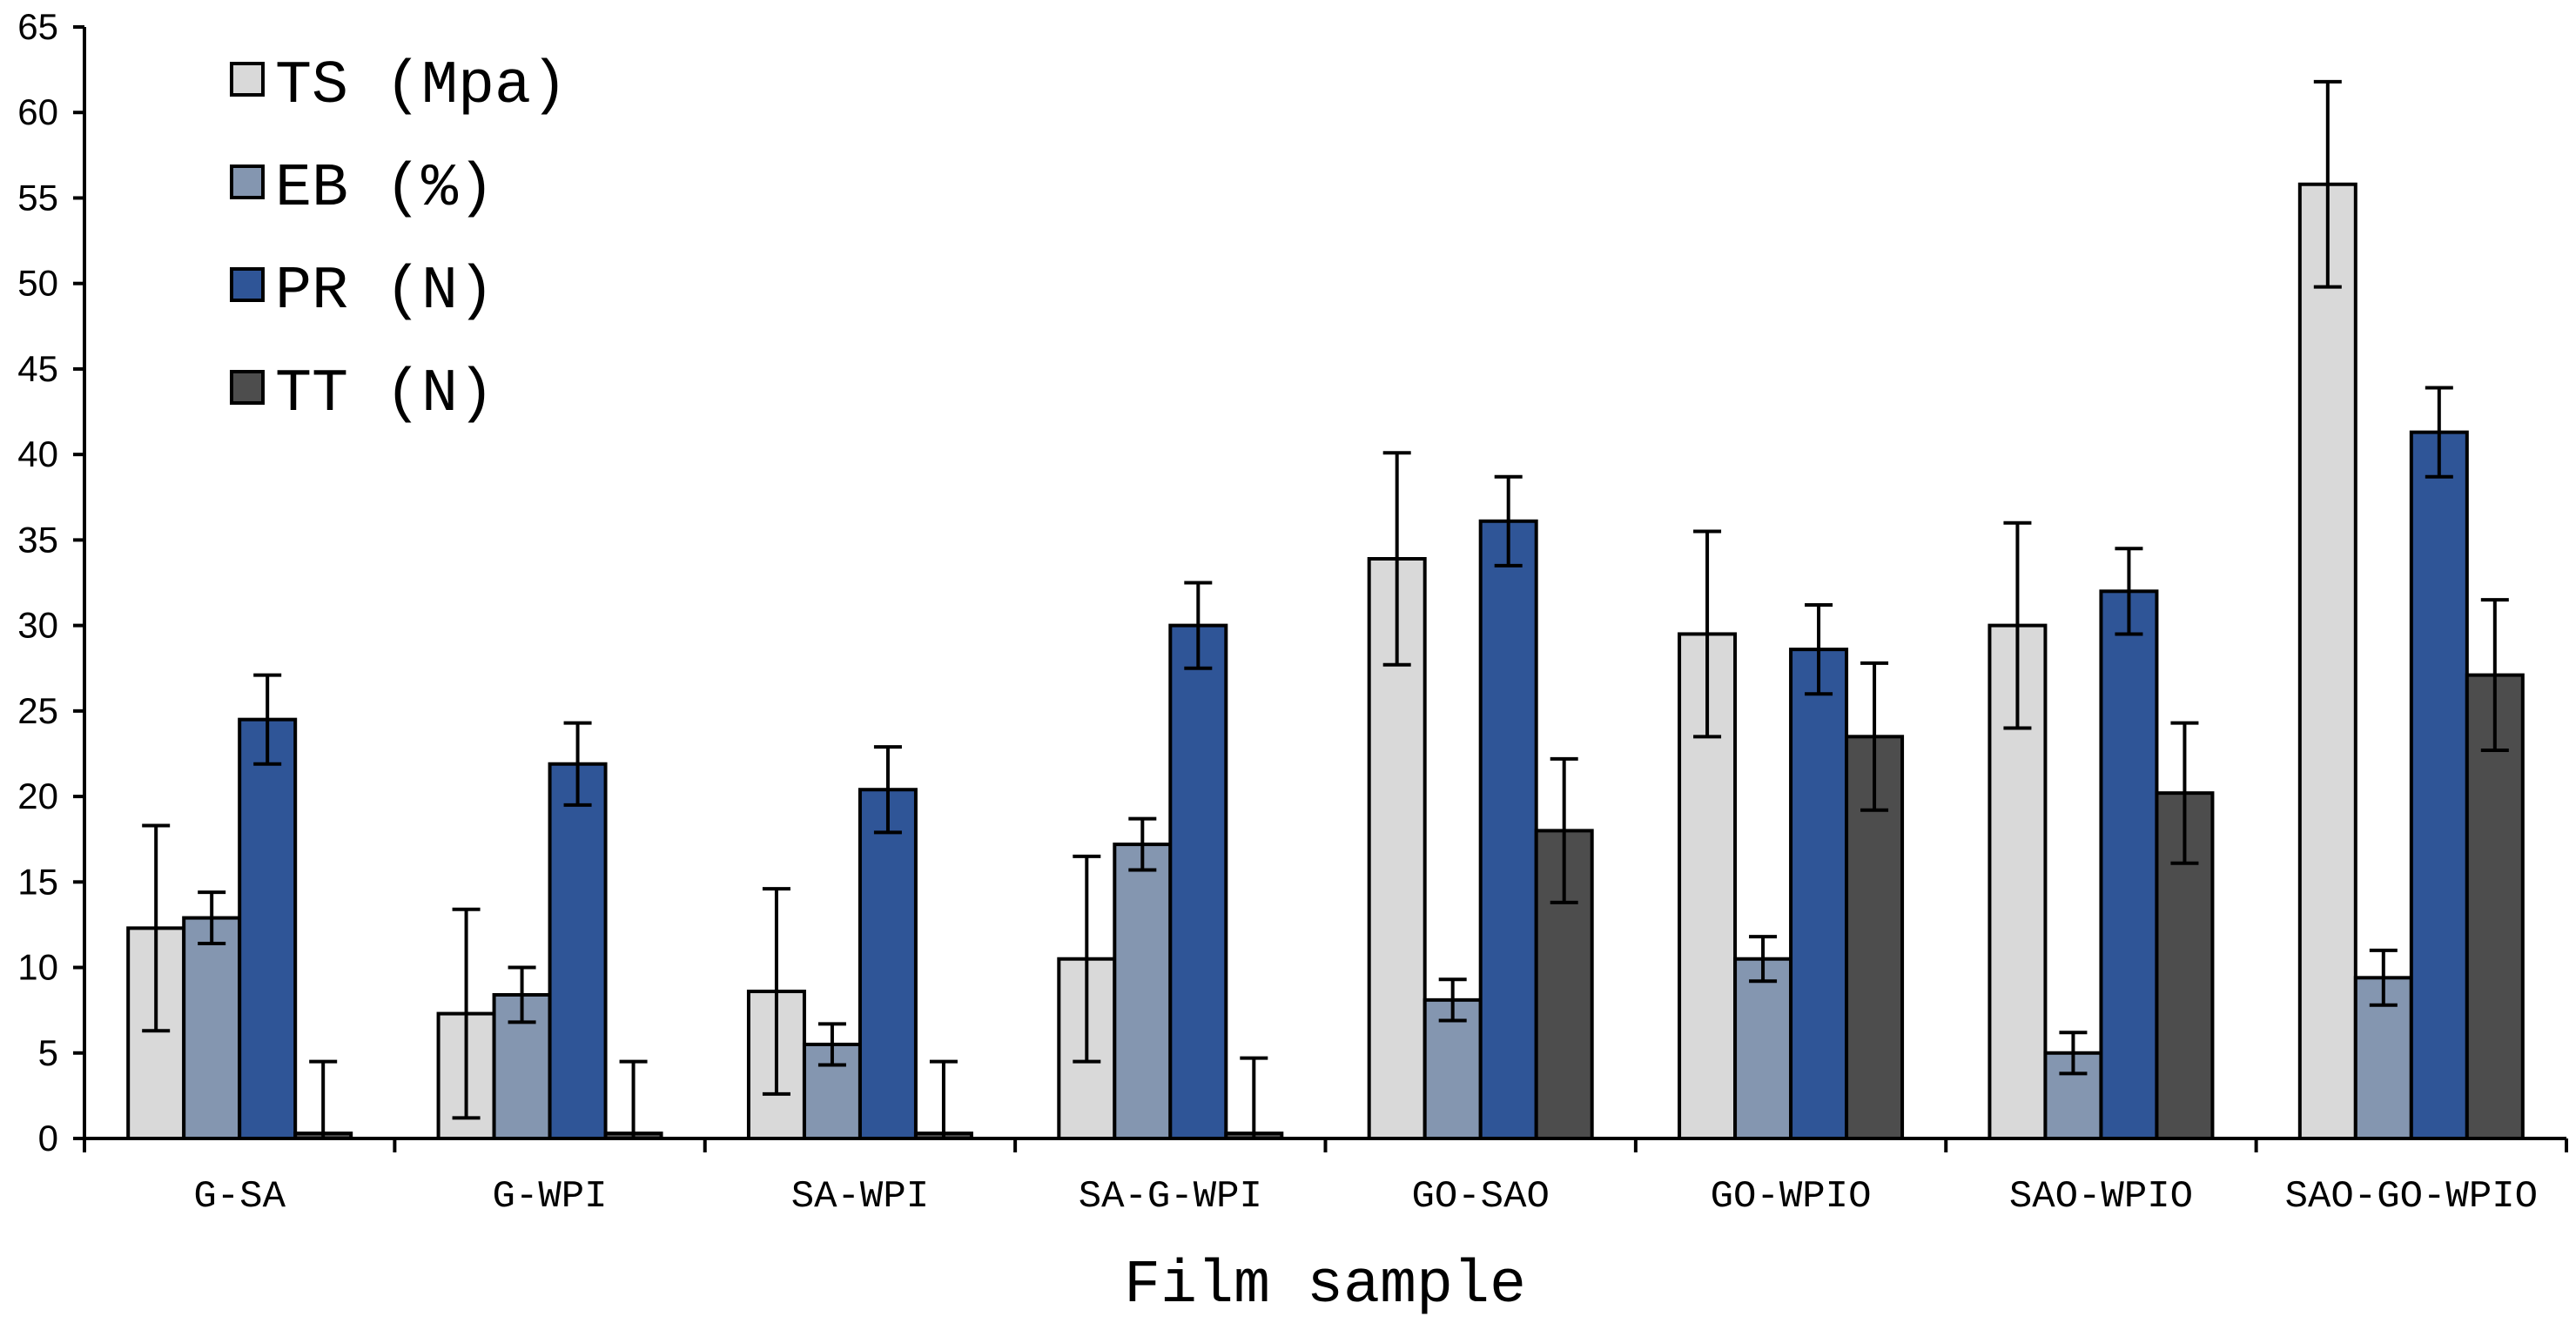  Describe the element at coordinates (1480, 1197) in the screenshot. I see `x-tick-label: GO-SAO` at that location.